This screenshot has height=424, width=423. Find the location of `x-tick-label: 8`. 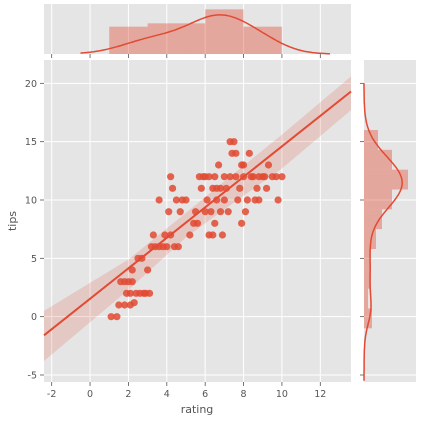

x-tick-label: 8 is located at coordinates (244, 394).